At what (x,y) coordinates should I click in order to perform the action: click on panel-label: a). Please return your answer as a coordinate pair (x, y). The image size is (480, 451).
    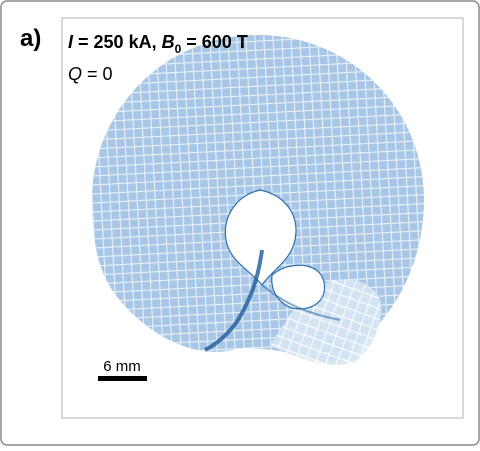
    Looking at the image, I should click on (30, 38).